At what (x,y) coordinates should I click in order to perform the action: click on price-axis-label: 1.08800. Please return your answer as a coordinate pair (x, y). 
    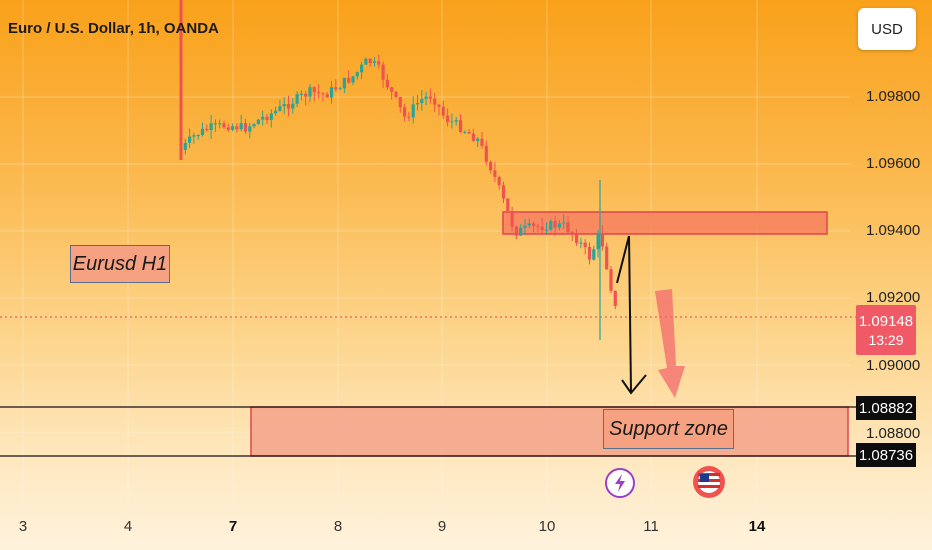
    Looking at the image, I should click on (893, 433).